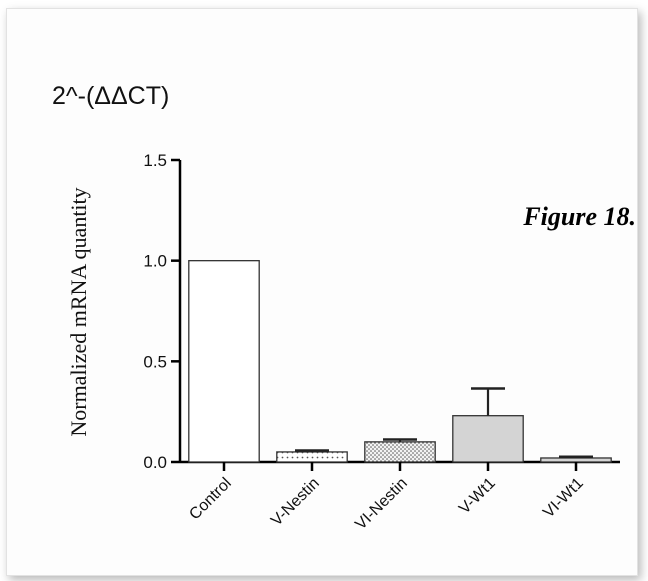 The image size is (648, 581). Describe the element at coordinates (576, 460) in the screenshot. I see `bar-vi-wt1` at that location.